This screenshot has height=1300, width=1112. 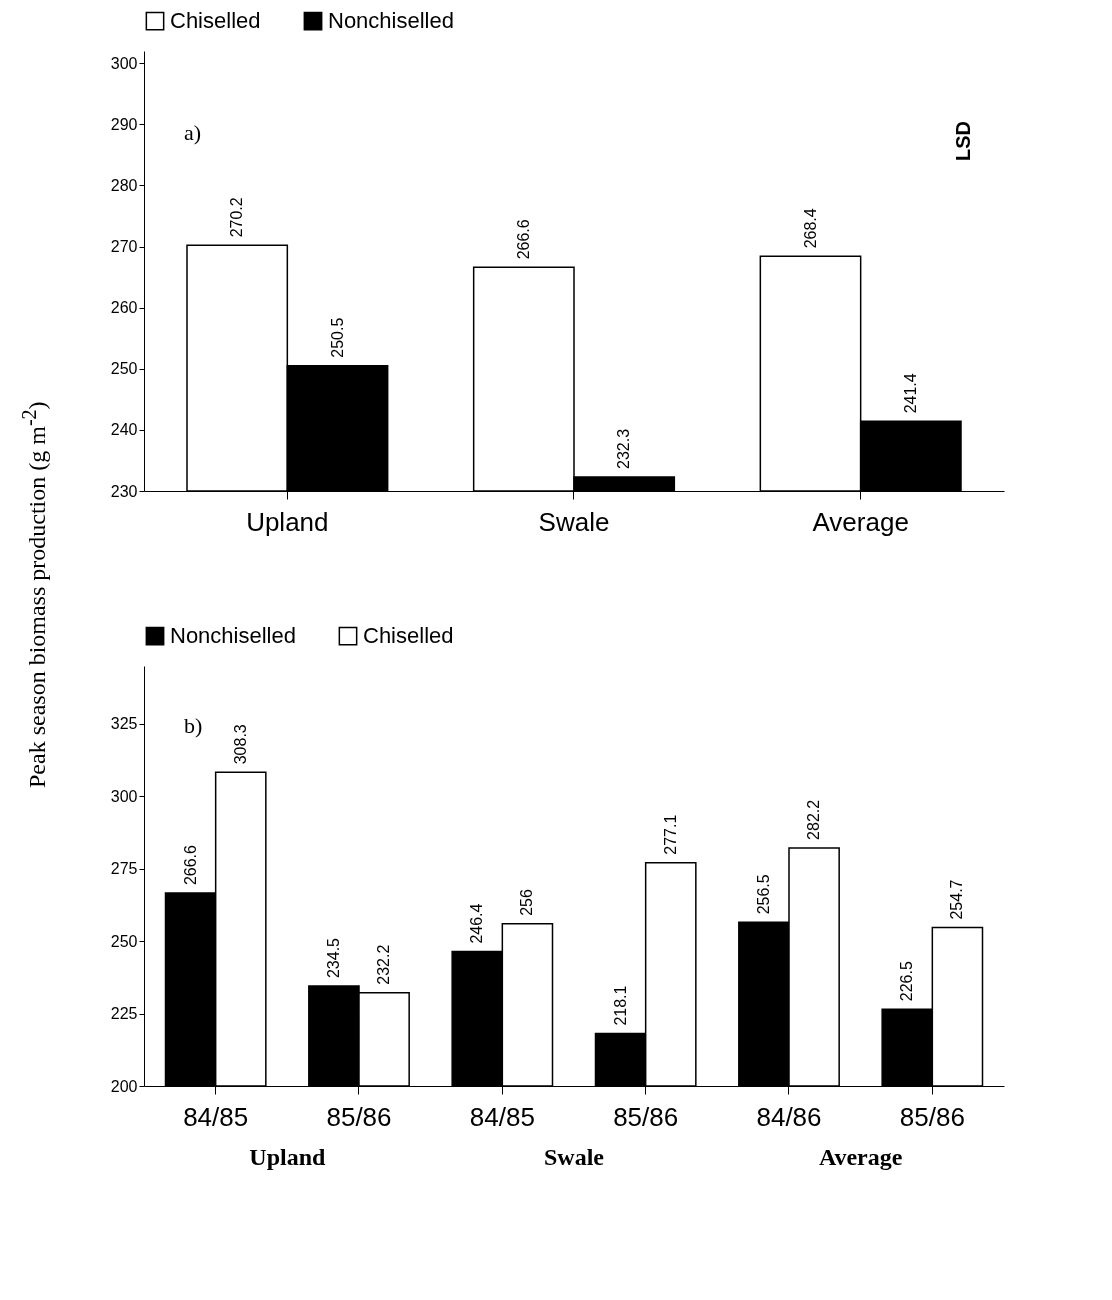 I want to click on y-tick-label: 290, so click(x=124, y=124).